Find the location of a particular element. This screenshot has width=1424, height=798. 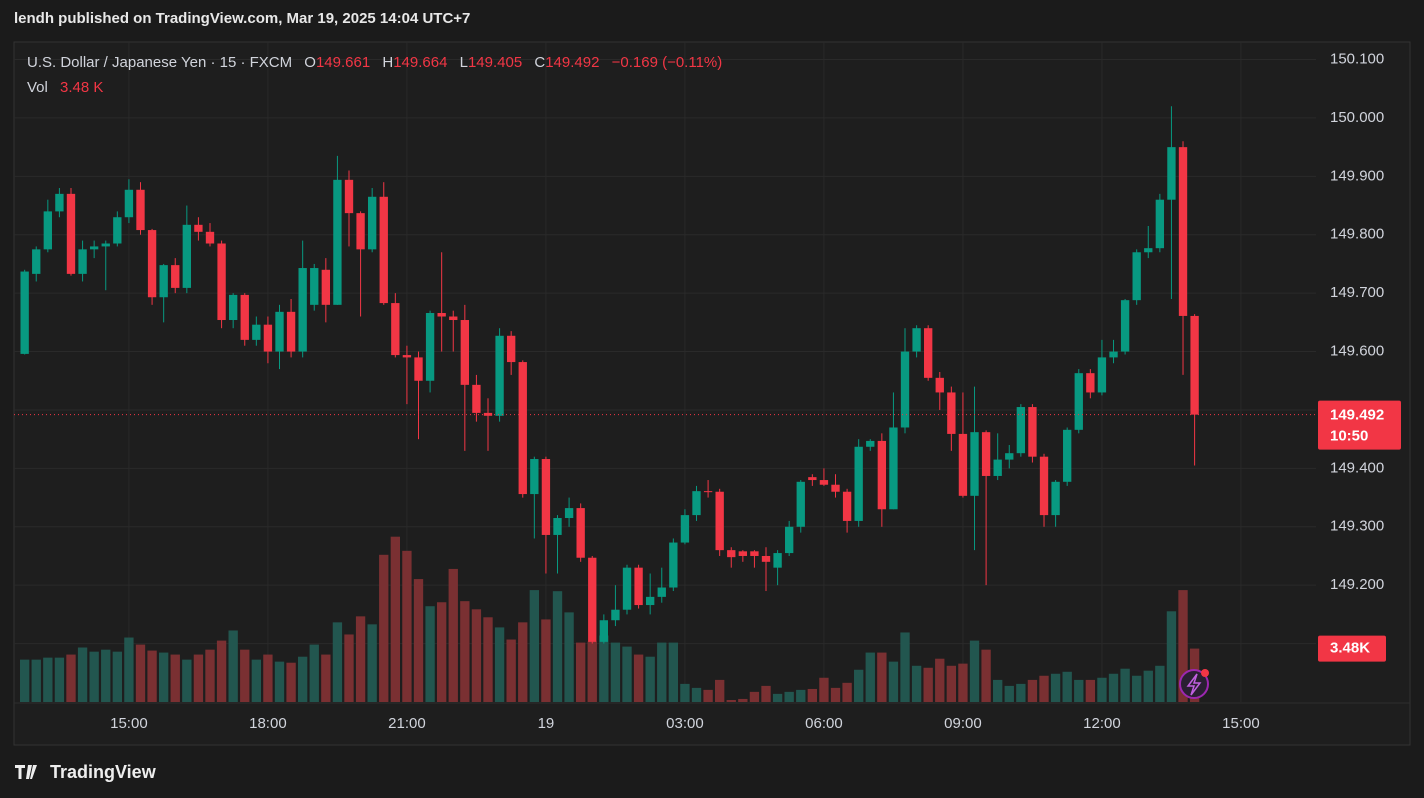

ohlc-label: C is located at coordinates (540, 62).